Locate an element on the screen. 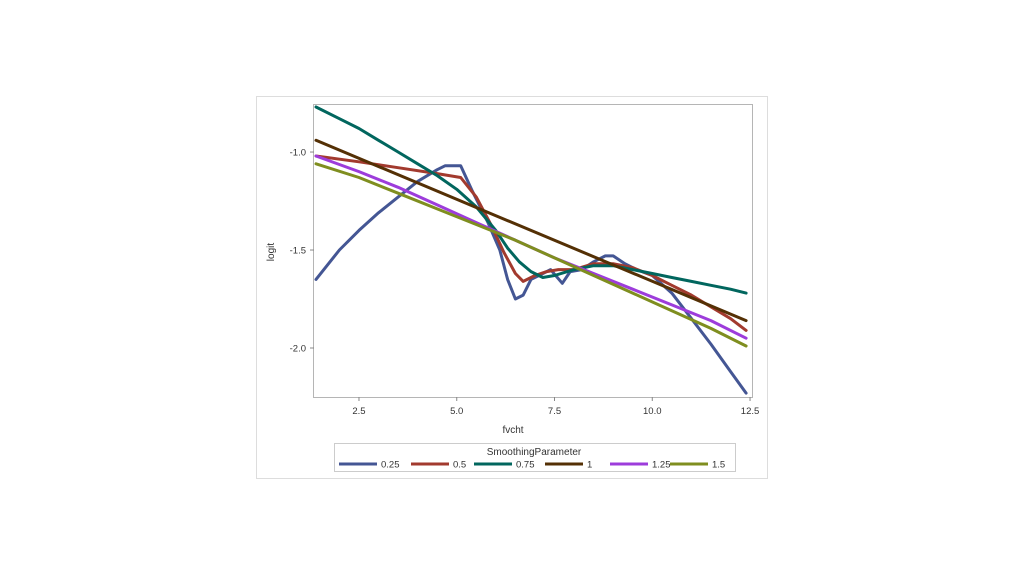  x-axis: 2.5 5.0 7.5 10.0 12.5 is located at coordinates (555, 407).